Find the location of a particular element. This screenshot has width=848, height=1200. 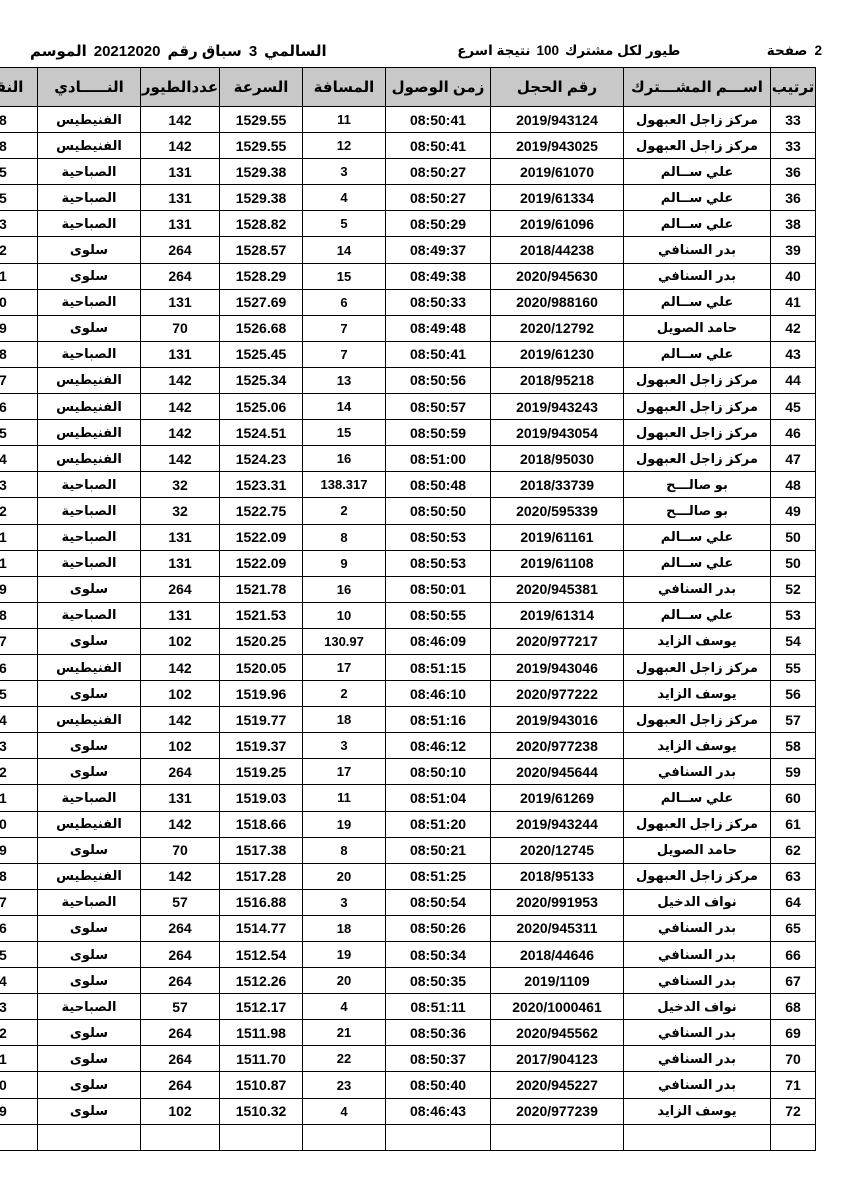

cell-time: 08:51:20 is located at coordinates (438, 824).